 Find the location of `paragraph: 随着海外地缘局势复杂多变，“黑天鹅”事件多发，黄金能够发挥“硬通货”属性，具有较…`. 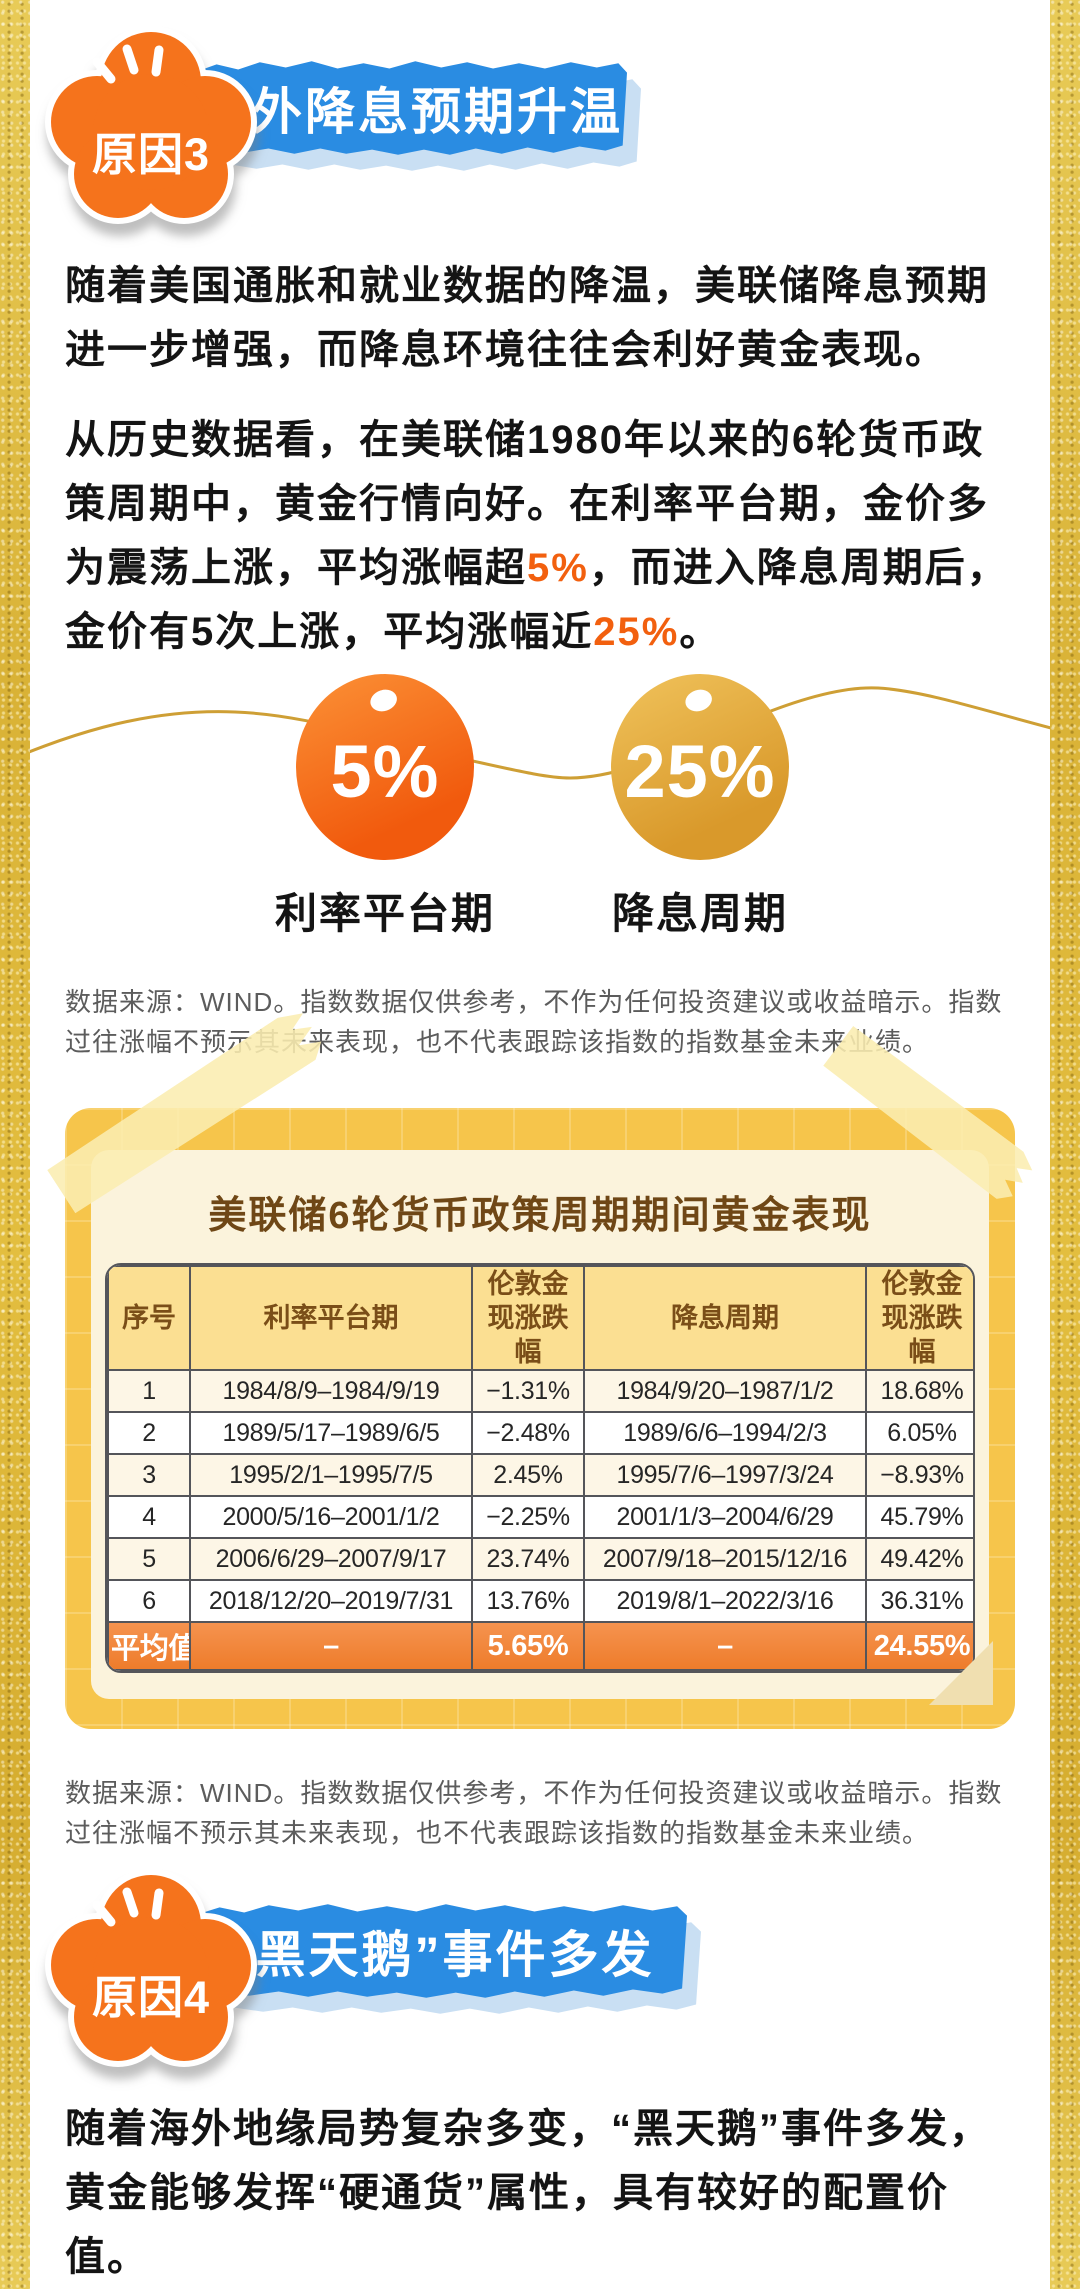

paragraph: 随着海外地缘局势复杂多变，“黑天鹅”事件多发，黄金能够发挥“硬通货”属性，具有较… is located at coordinates (528, 2193).